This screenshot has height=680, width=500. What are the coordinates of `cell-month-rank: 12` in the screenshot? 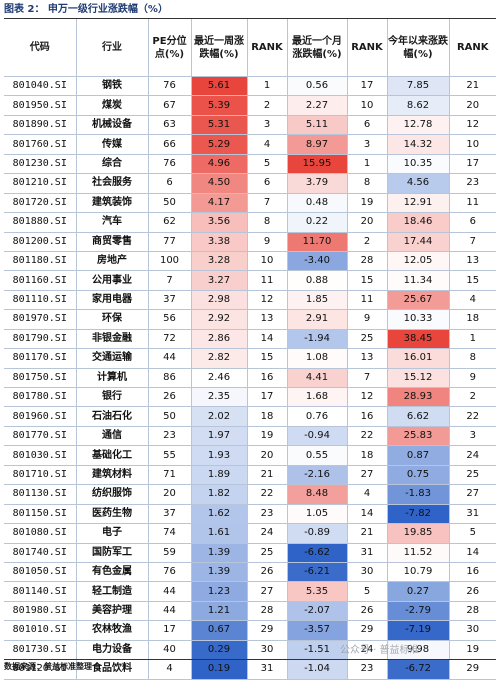 It's located at (367, 397).